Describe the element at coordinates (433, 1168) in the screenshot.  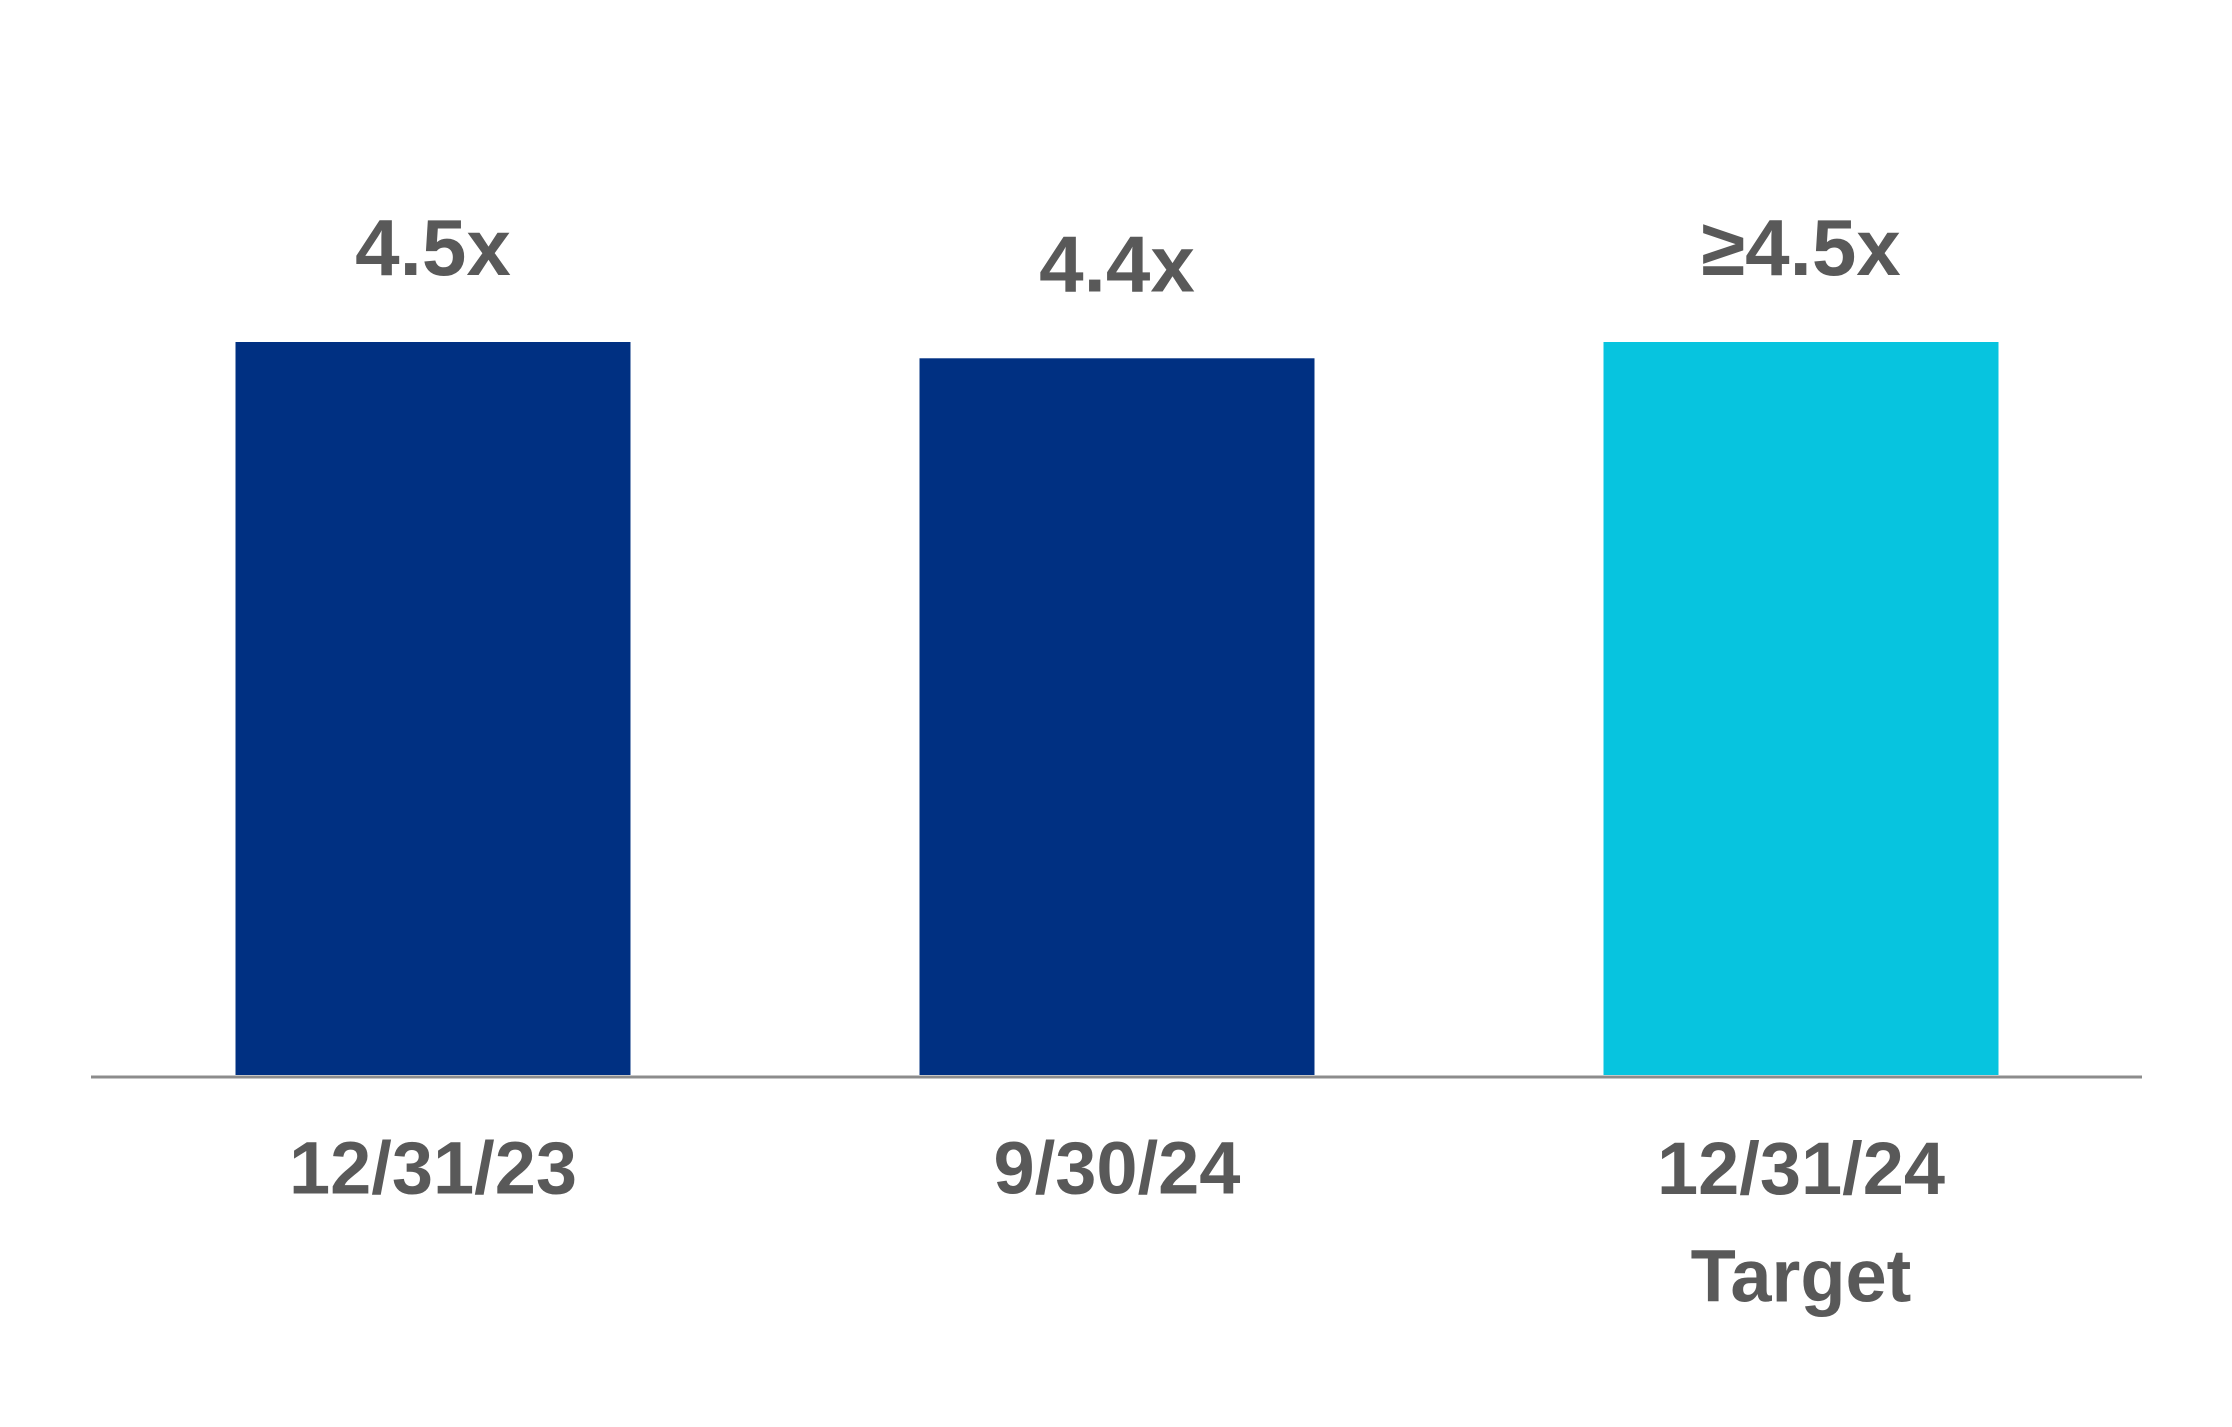
I see `x-tick-label: 12/31/23` at that location.